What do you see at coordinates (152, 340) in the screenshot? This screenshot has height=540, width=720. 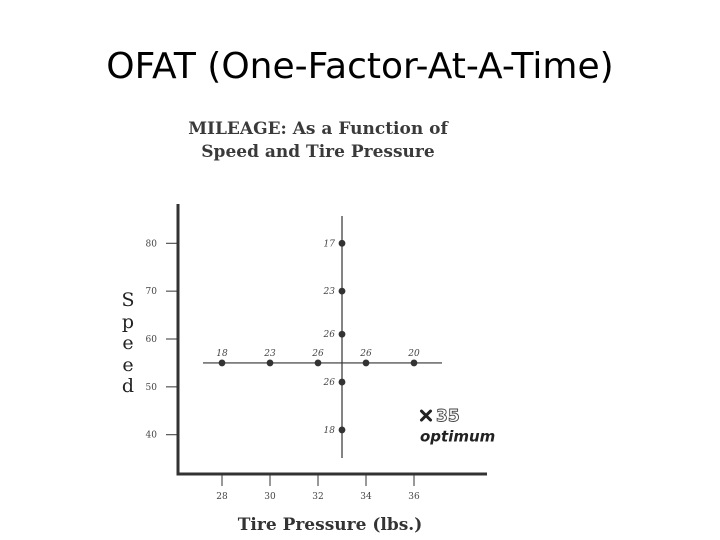 I see `y-tick-label: 60` at bounding box center [152, 340].